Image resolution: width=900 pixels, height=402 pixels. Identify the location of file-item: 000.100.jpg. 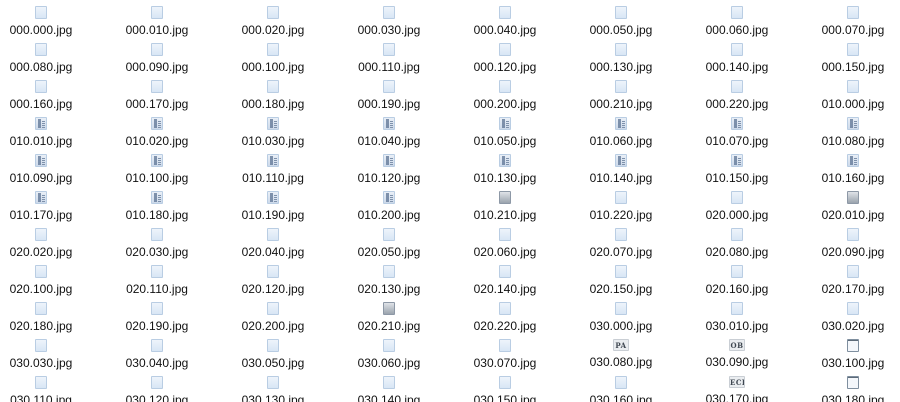
(273, 59).